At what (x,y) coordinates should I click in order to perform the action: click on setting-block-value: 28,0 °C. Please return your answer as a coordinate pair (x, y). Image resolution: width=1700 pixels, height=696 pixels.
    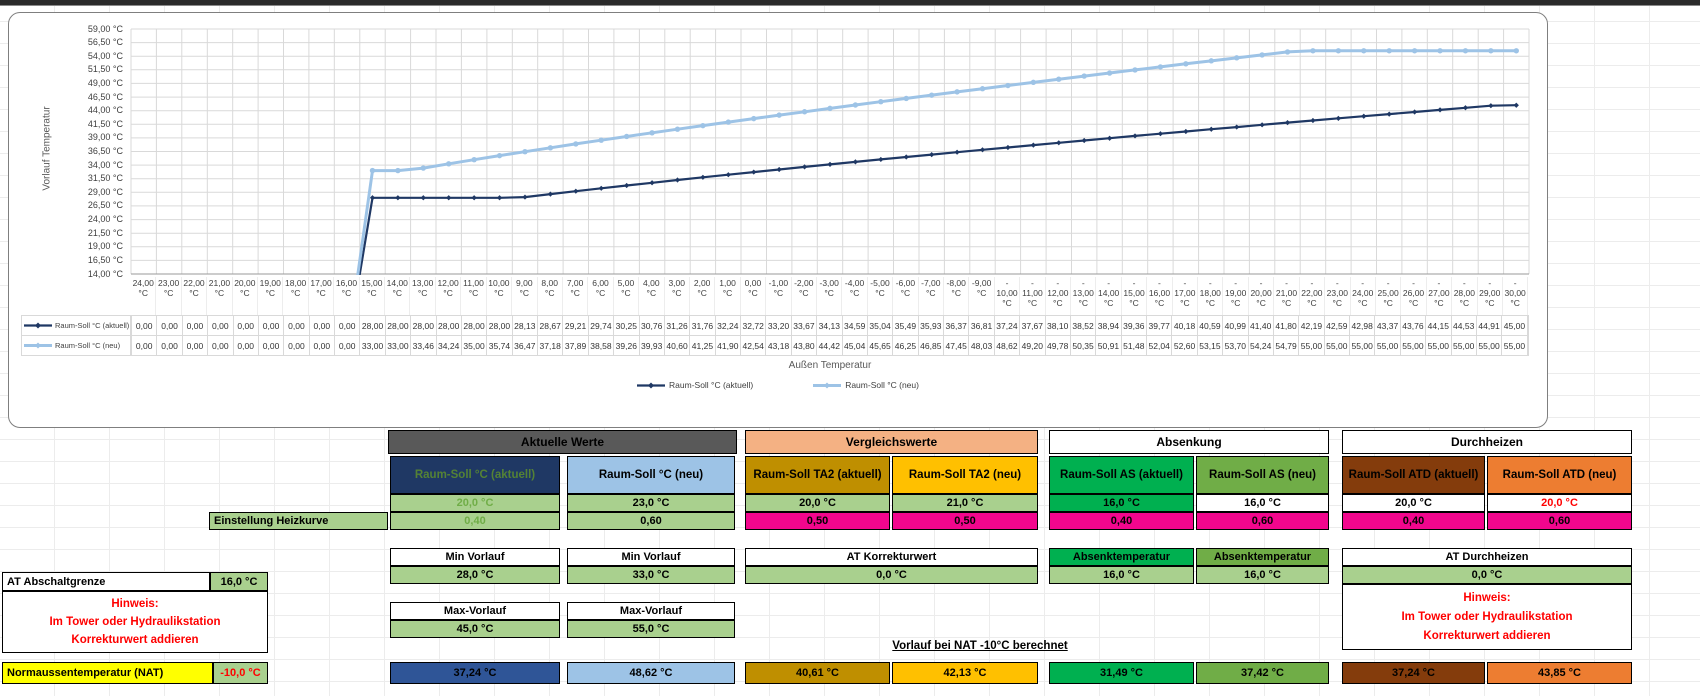
    Looking at the image, I should click on (475, 575).